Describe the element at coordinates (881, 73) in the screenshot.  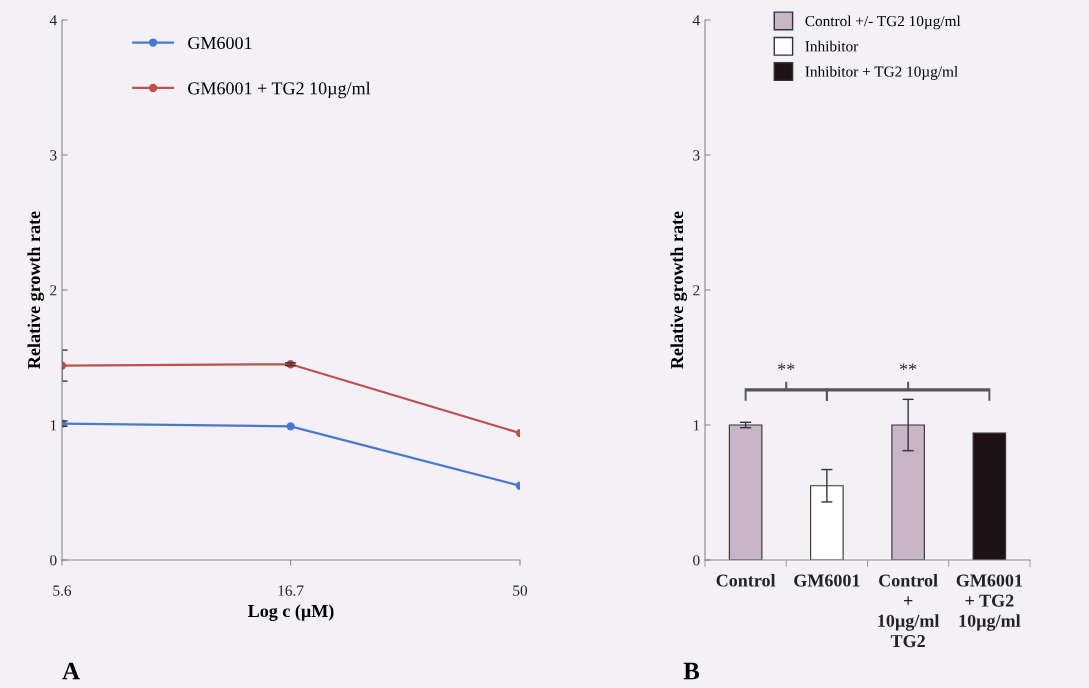
I see `legend-label: Inhibitor + TG2 10µg/ml` at that location.